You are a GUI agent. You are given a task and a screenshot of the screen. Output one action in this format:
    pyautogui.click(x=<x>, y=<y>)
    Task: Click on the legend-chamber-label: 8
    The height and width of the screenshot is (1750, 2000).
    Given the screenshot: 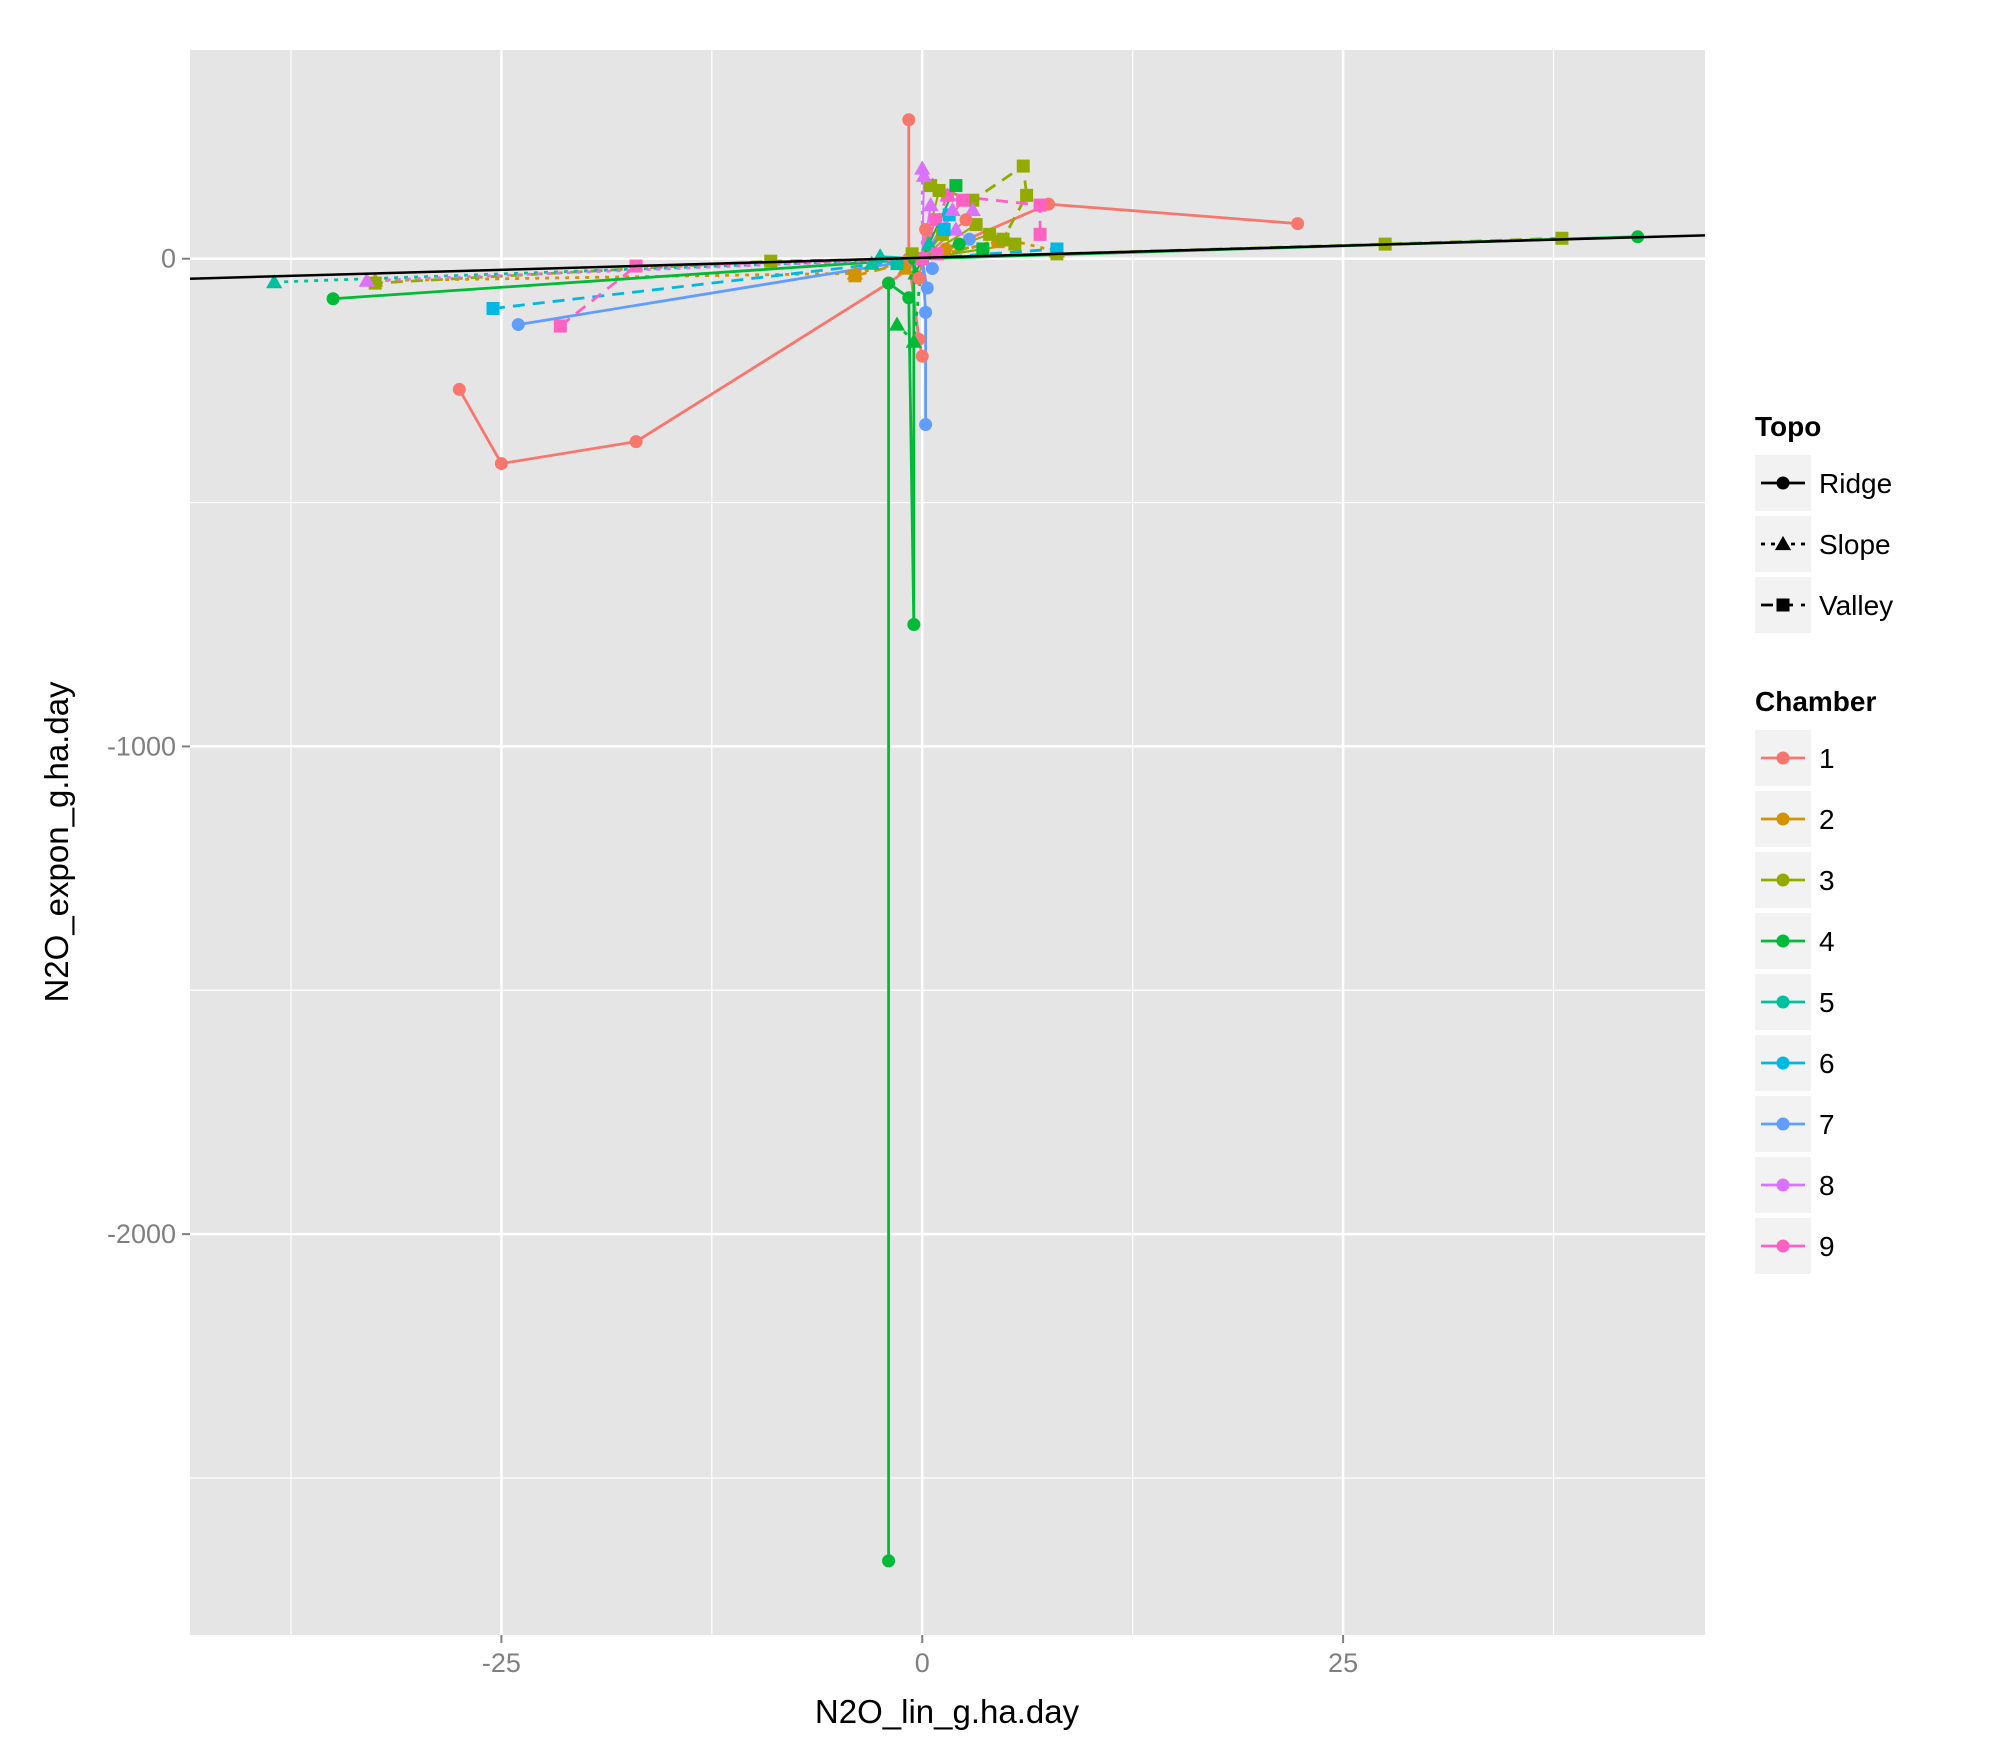 What is the action you would take?
    pyautogui.click(x=1827, y=1185)
    